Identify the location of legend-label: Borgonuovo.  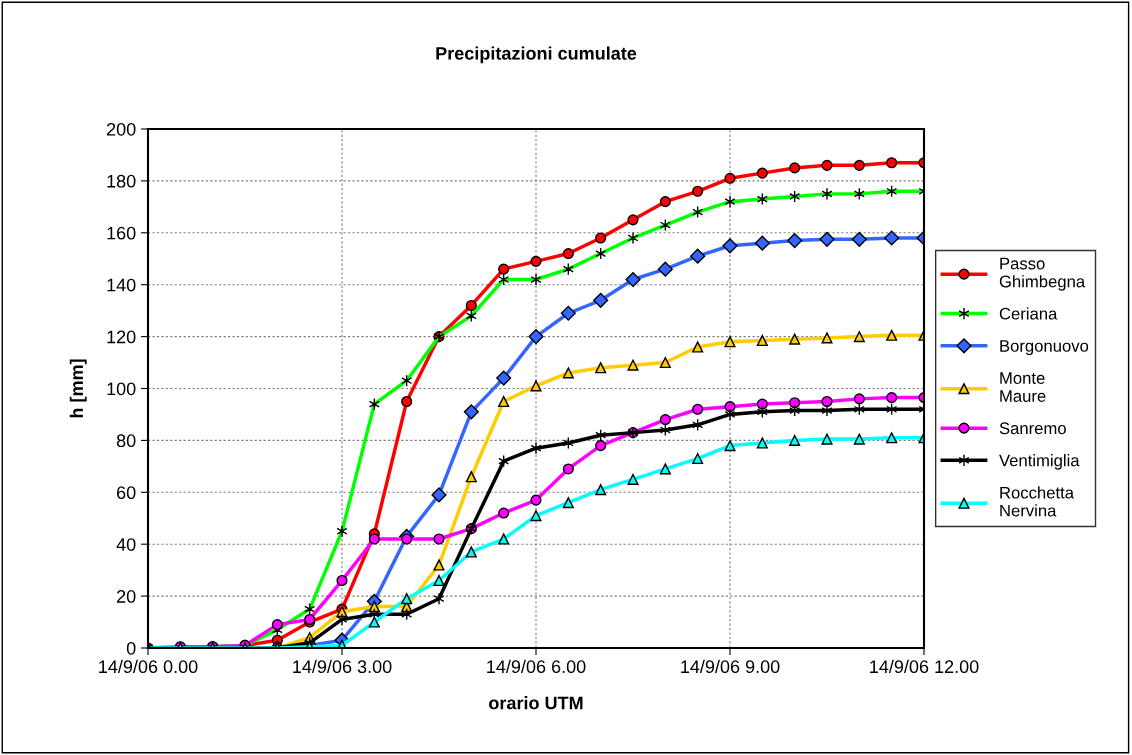
(1044, 348).